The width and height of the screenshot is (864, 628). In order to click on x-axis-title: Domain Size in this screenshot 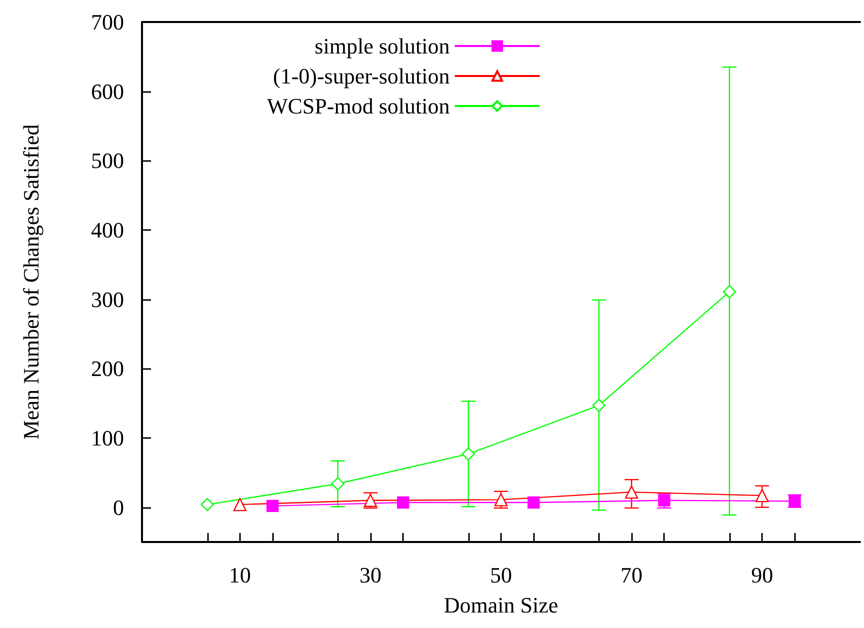, I will do `click(501, 605)`.